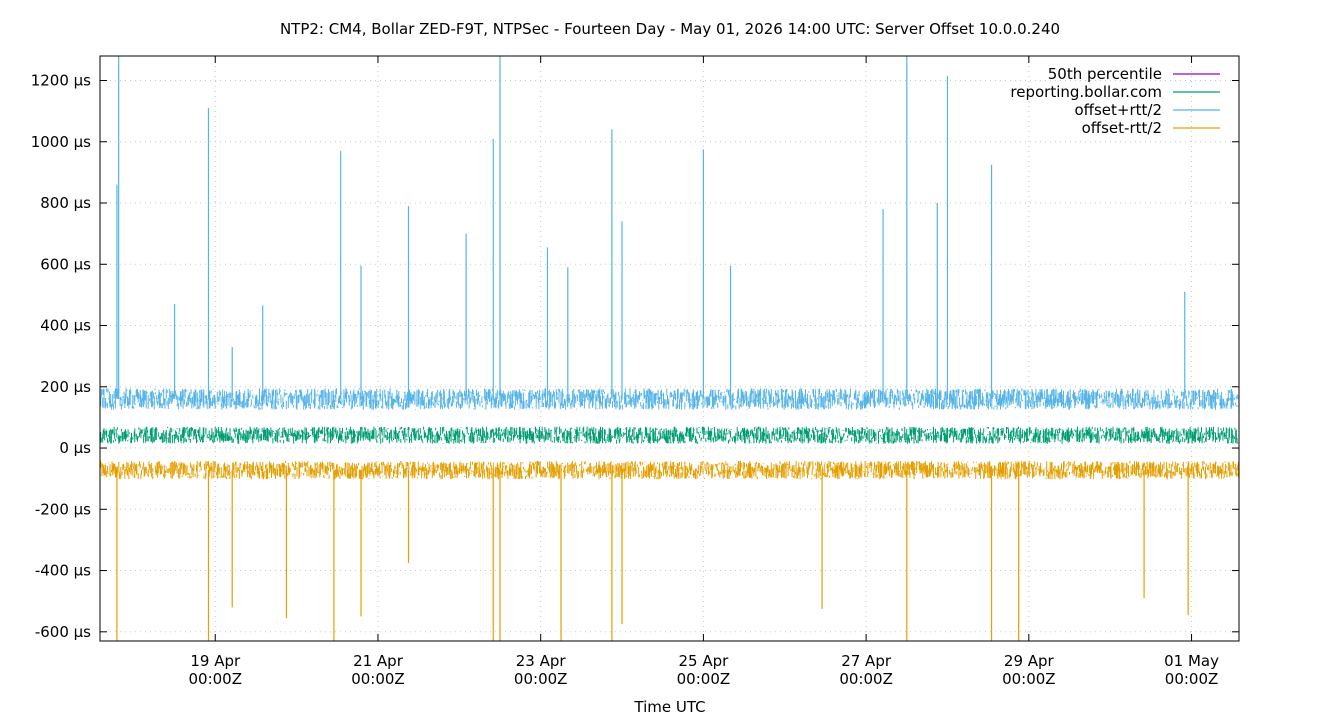  I want to click on y-tick-label: 600 µs, so click(65, 264).